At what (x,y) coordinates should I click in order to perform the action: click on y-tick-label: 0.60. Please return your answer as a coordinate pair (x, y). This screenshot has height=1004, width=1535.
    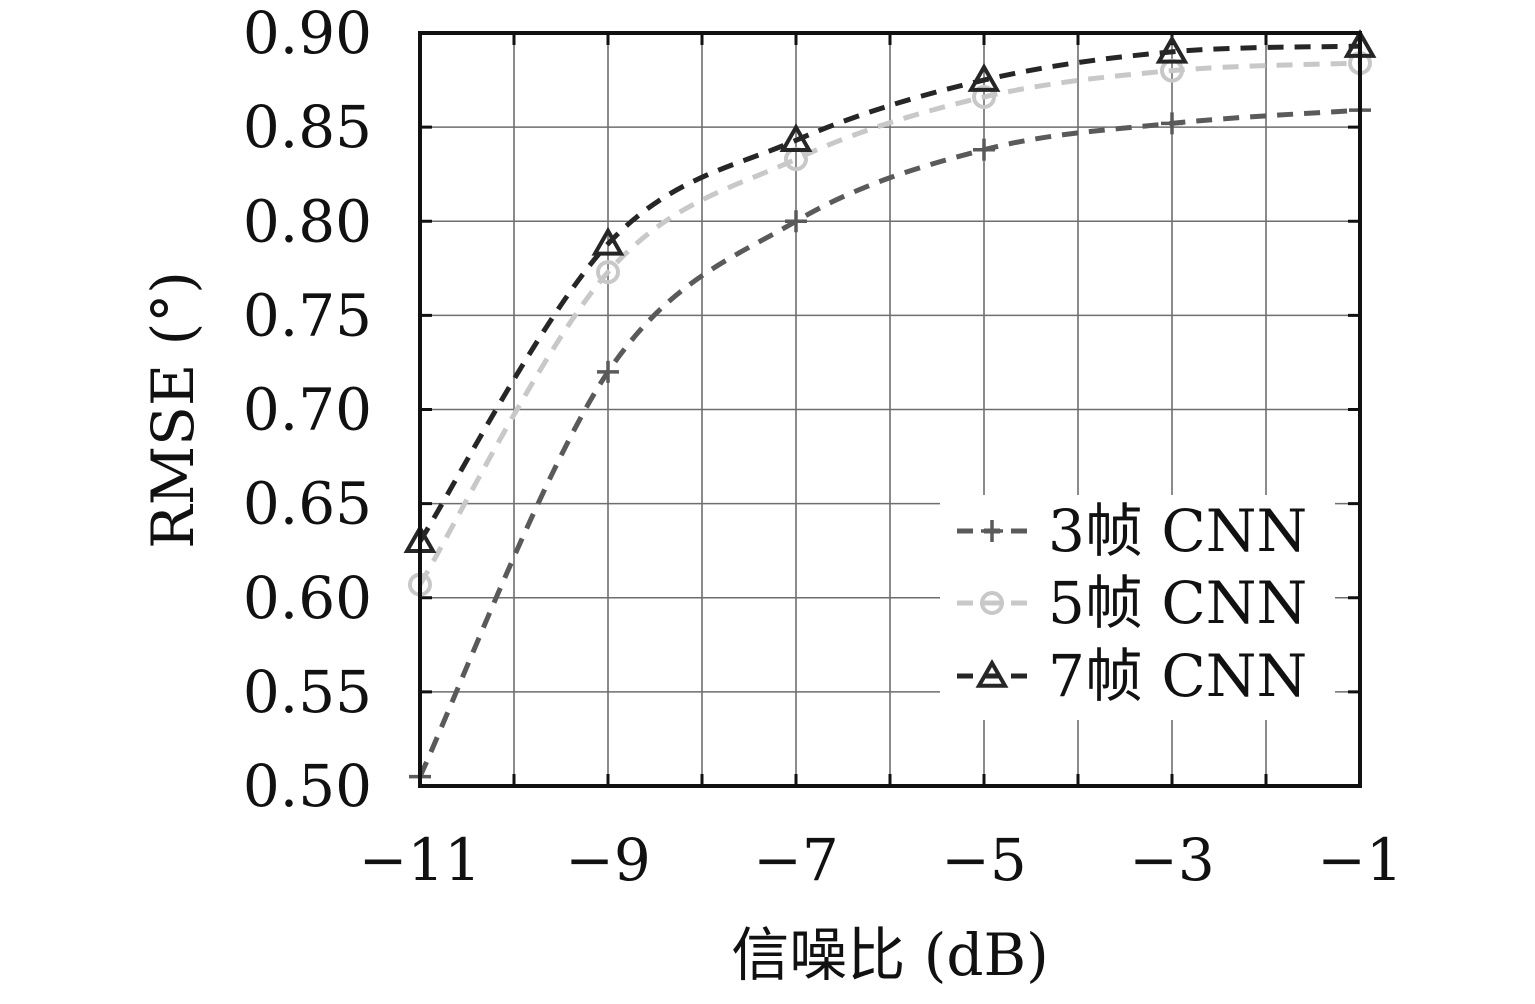
    Looking at the image, I should click on (307, 598).